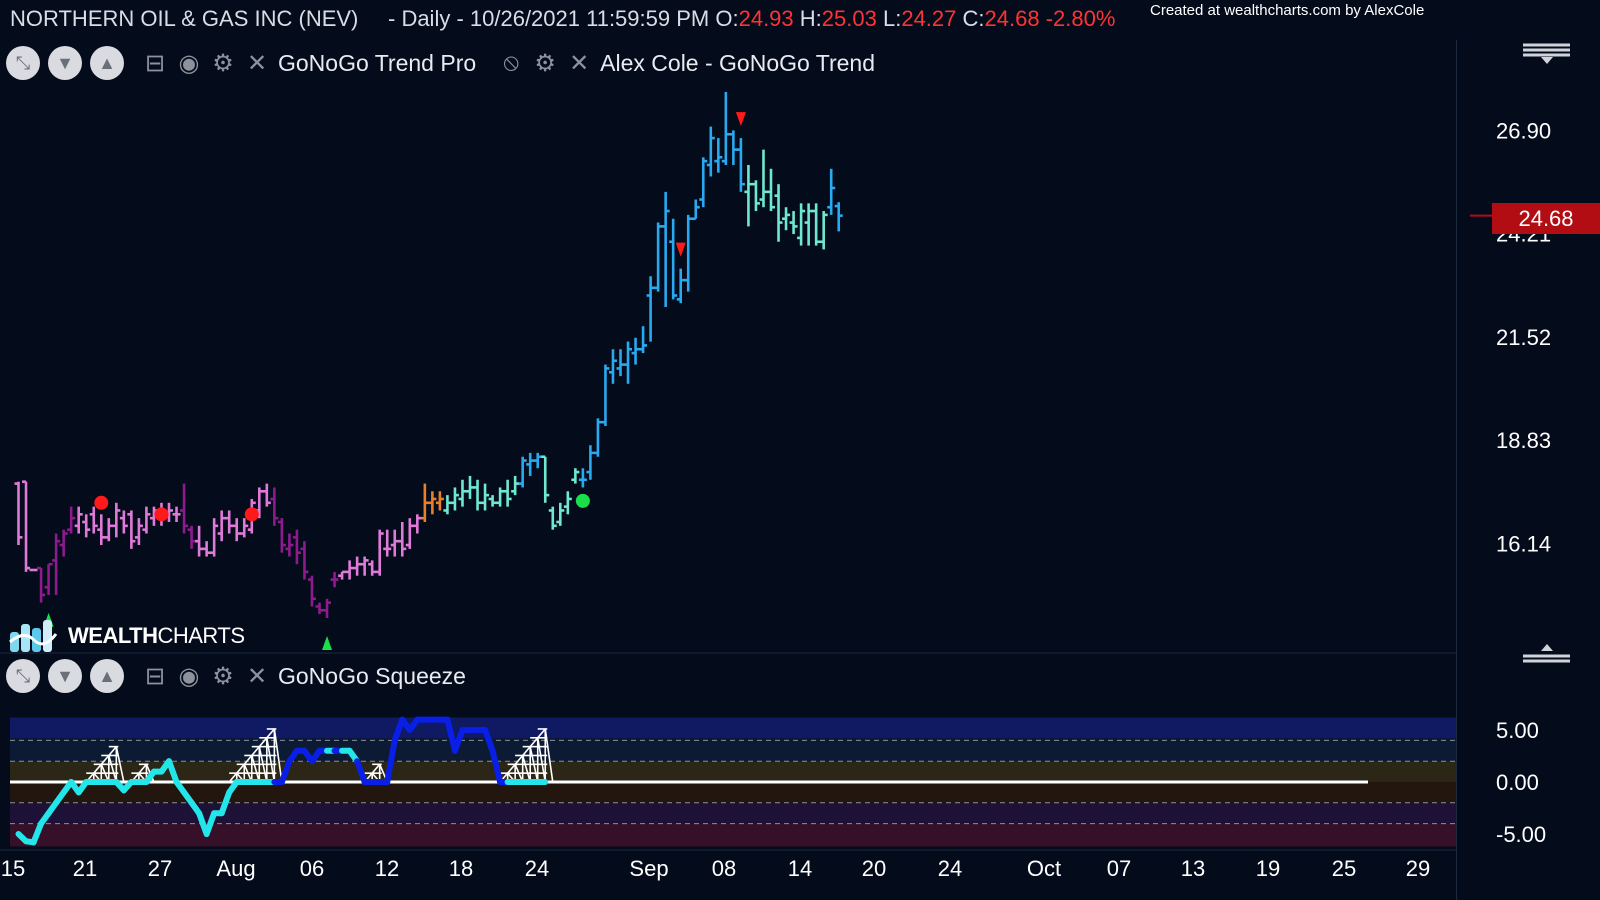 The height and width of the screenshot is (900, 1600). Describe the element at coordinates (85, 868) in the screenshot. I see `time-tick-label: 21` at that location.